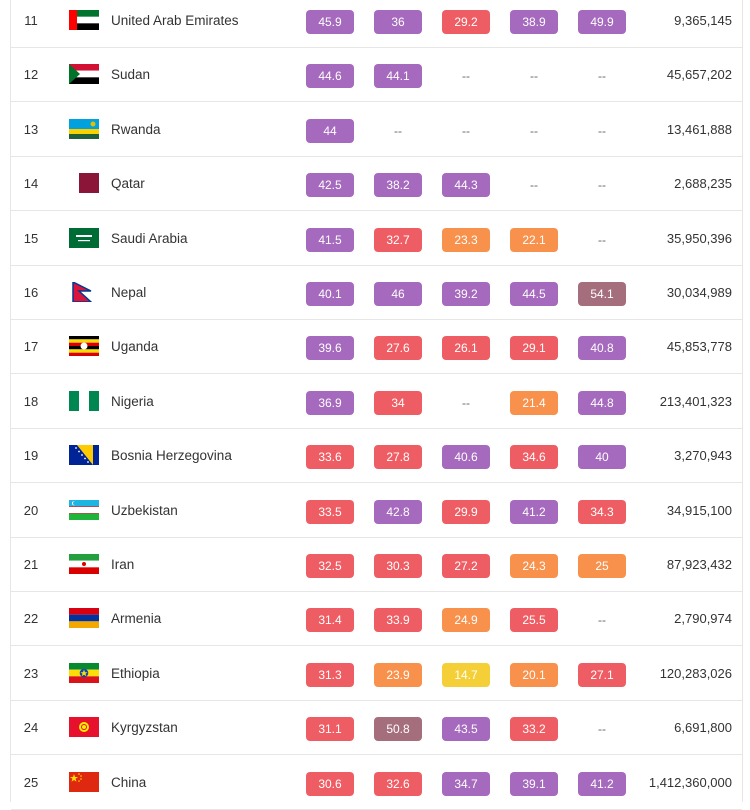  What do you see at coordinates (376, 783) in the screenshot?
I see `table-row: 25 China 30.6 32.6 34.7 39.1 41.2 1,412,360,000` at bounding box center [376, 783].